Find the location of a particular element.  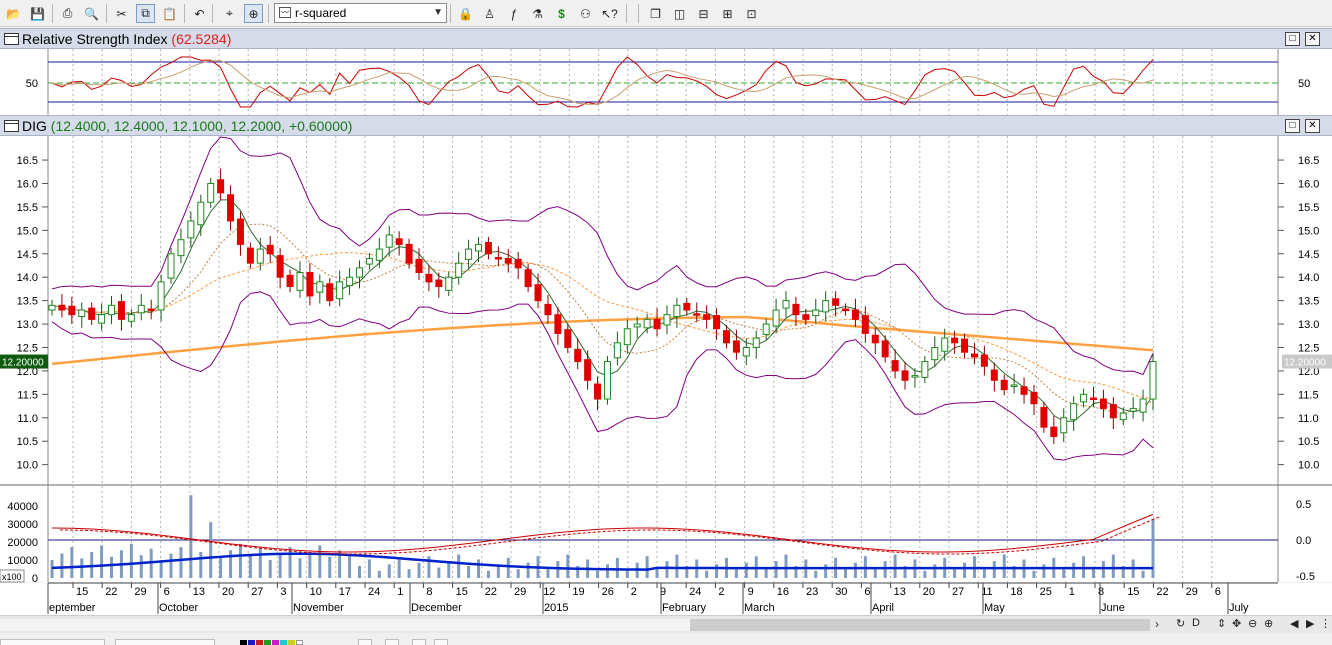

tile-horizontal-icon: ⊟ is located at coordinates (703, 13).